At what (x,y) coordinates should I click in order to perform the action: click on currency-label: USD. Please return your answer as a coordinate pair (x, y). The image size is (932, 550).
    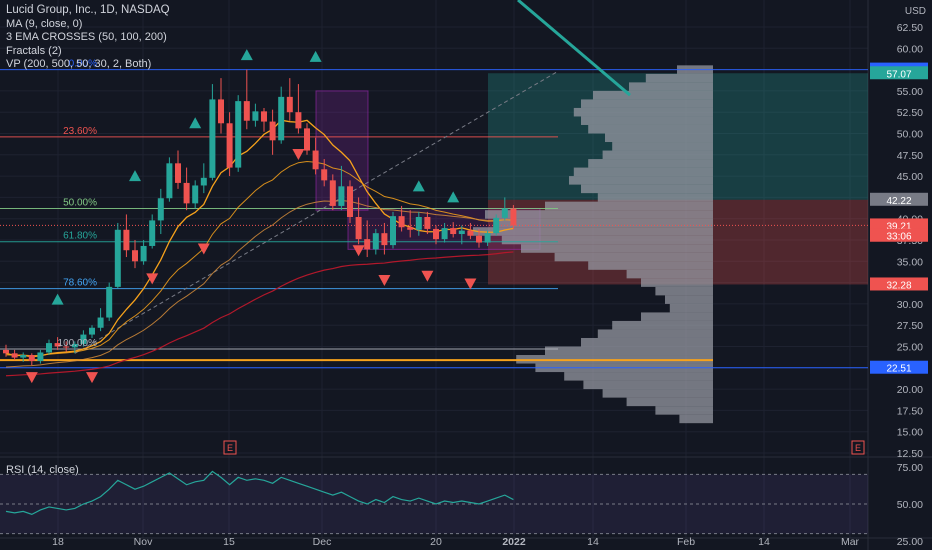
    Looking at the image, I should click on (915, 11).